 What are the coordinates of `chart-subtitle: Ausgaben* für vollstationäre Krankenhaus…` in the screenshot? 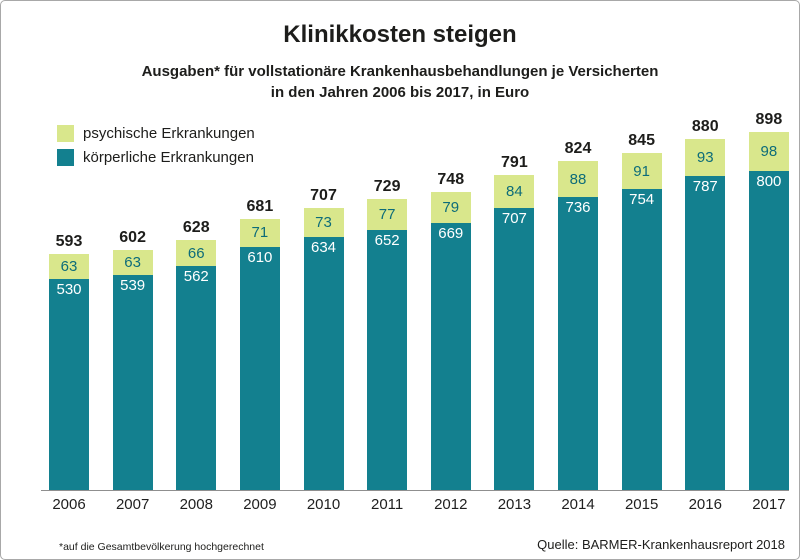 It's located at (400, 82).